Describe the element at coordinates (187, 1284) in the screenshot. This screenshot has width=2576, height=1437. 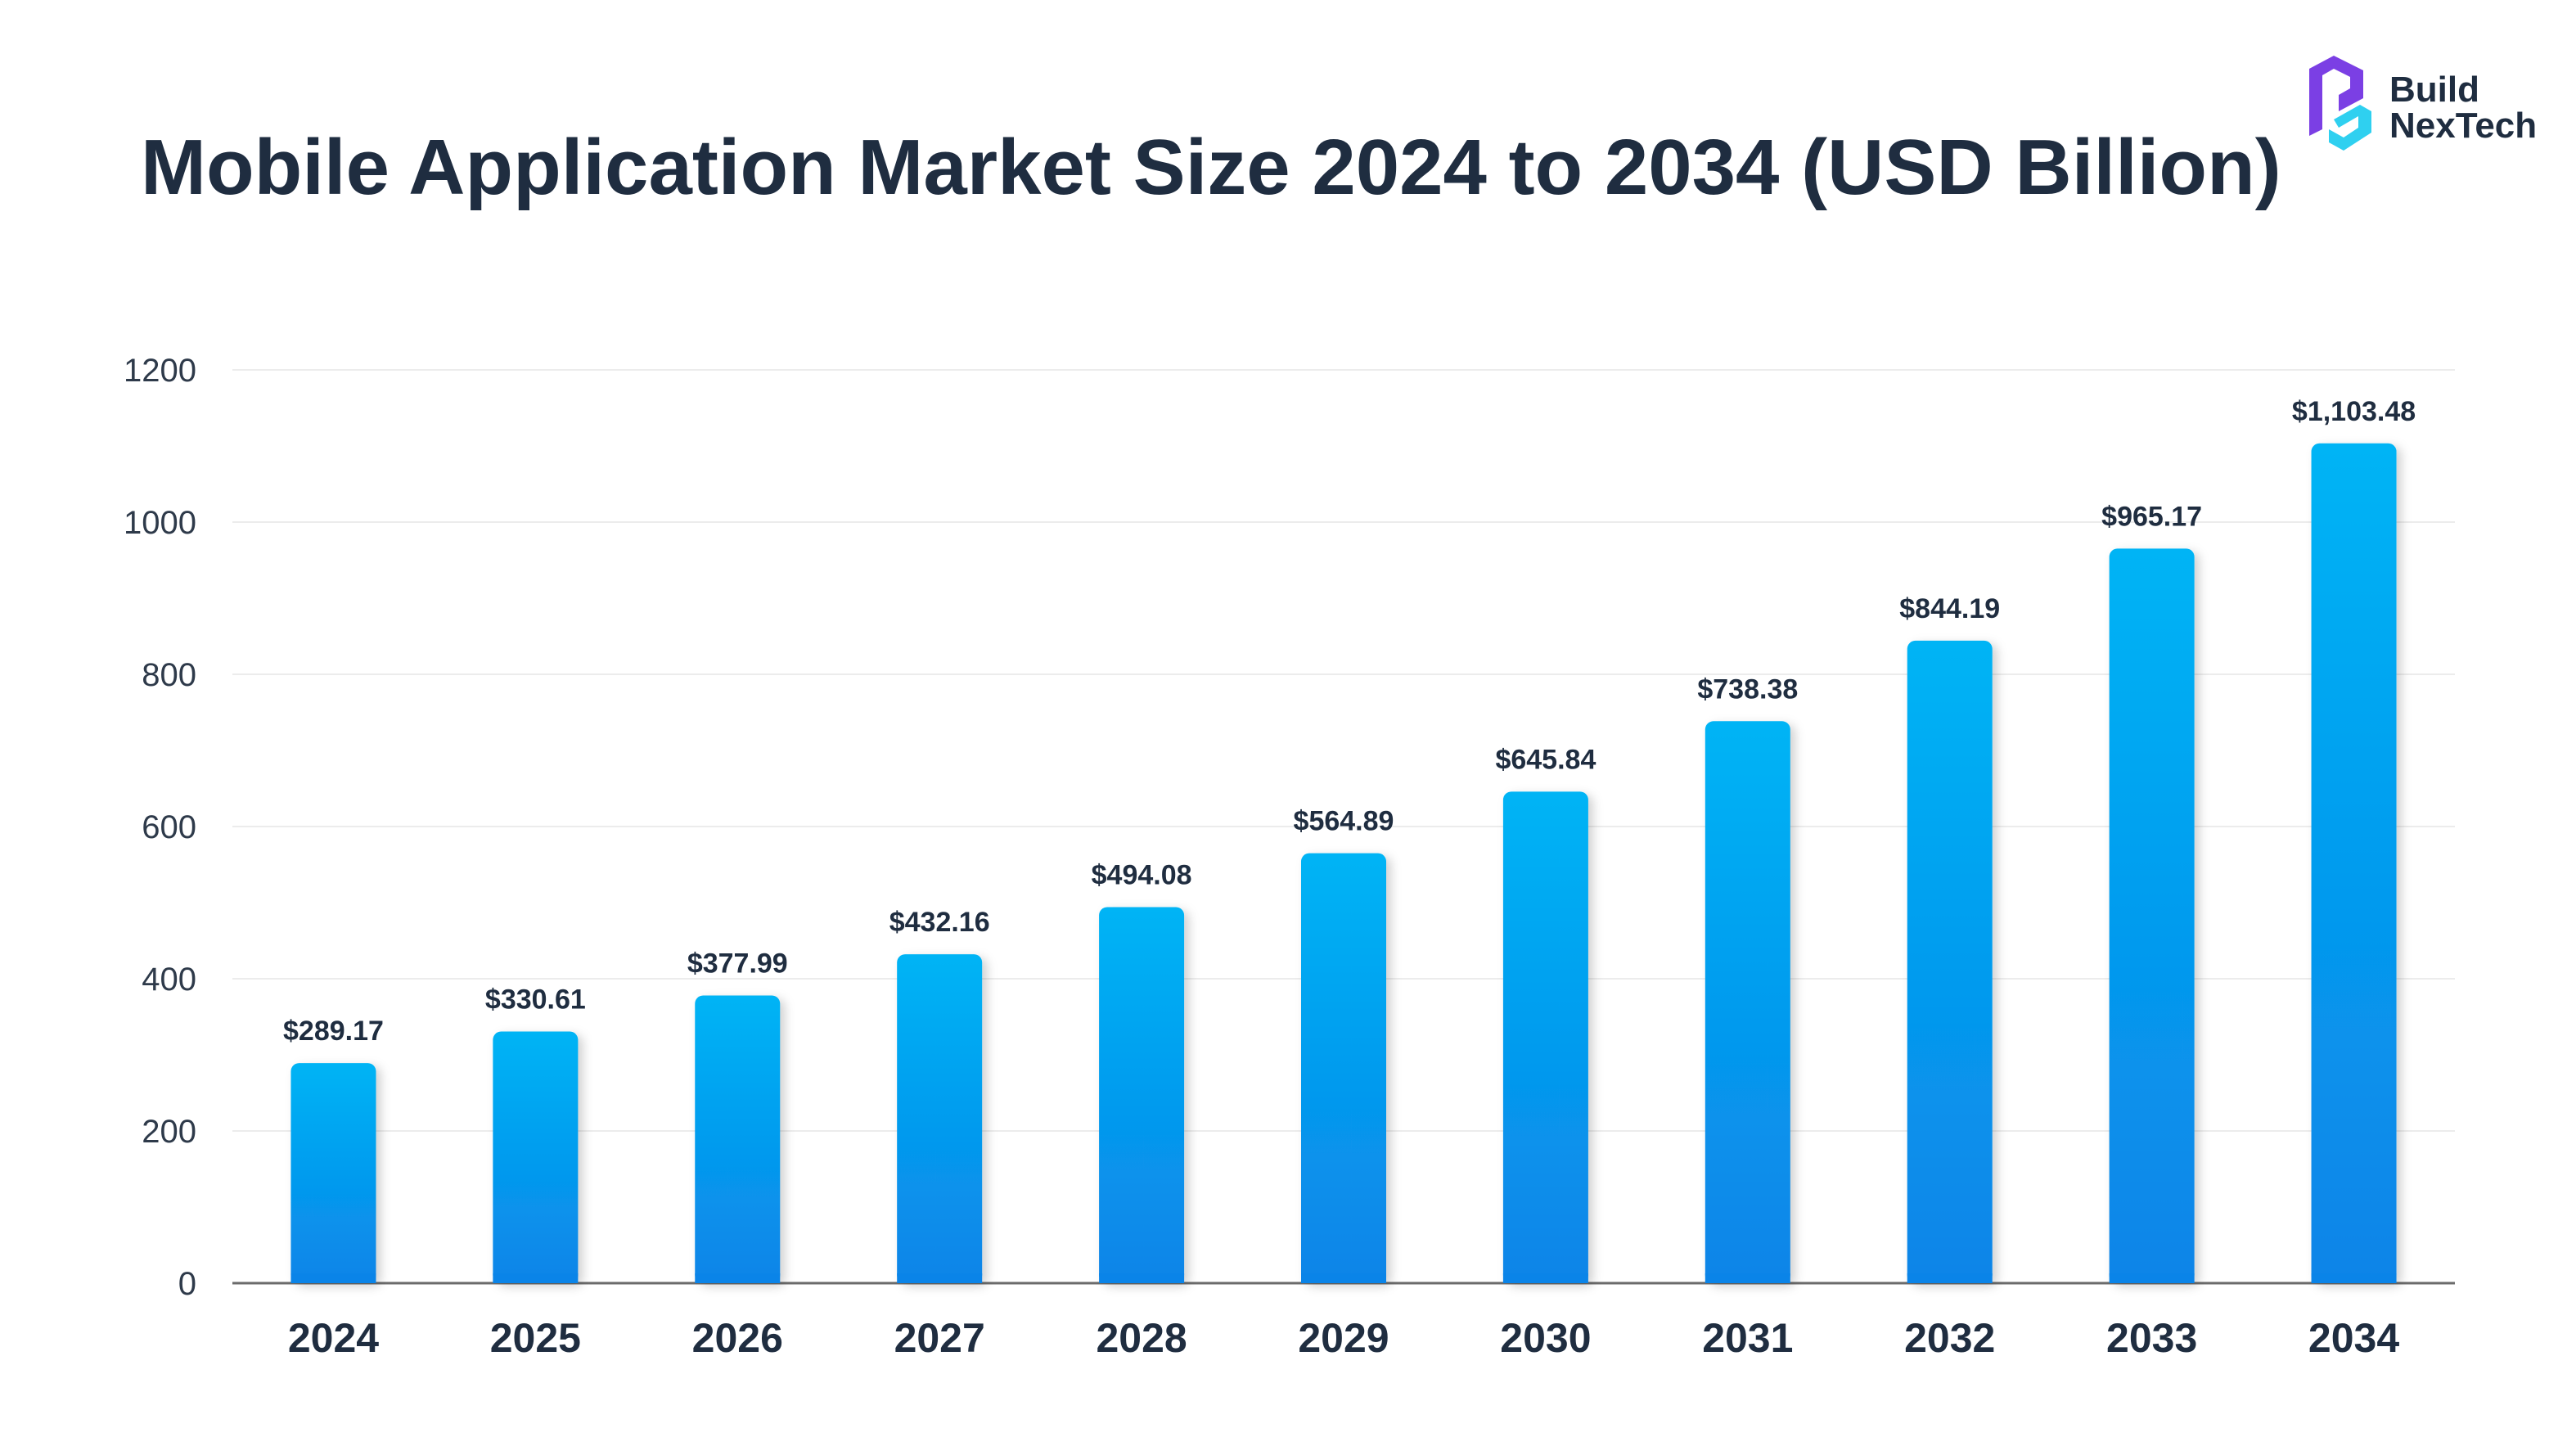
I see `y-tick-label: 0` at that location.